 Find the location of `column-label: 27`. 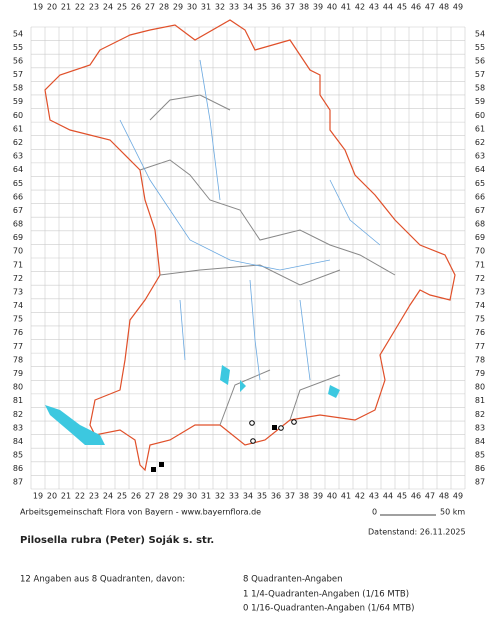

column-label: 27 is located at coordinates (150, 7).